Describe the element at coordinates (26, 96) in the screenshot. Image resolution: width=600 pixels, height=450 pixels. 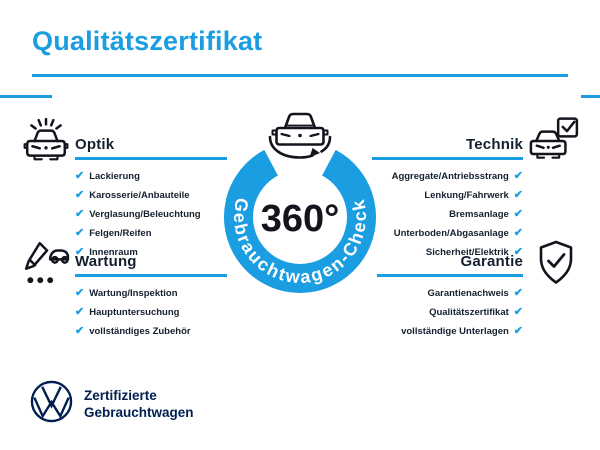
I see `edge-rule-left` at that location.